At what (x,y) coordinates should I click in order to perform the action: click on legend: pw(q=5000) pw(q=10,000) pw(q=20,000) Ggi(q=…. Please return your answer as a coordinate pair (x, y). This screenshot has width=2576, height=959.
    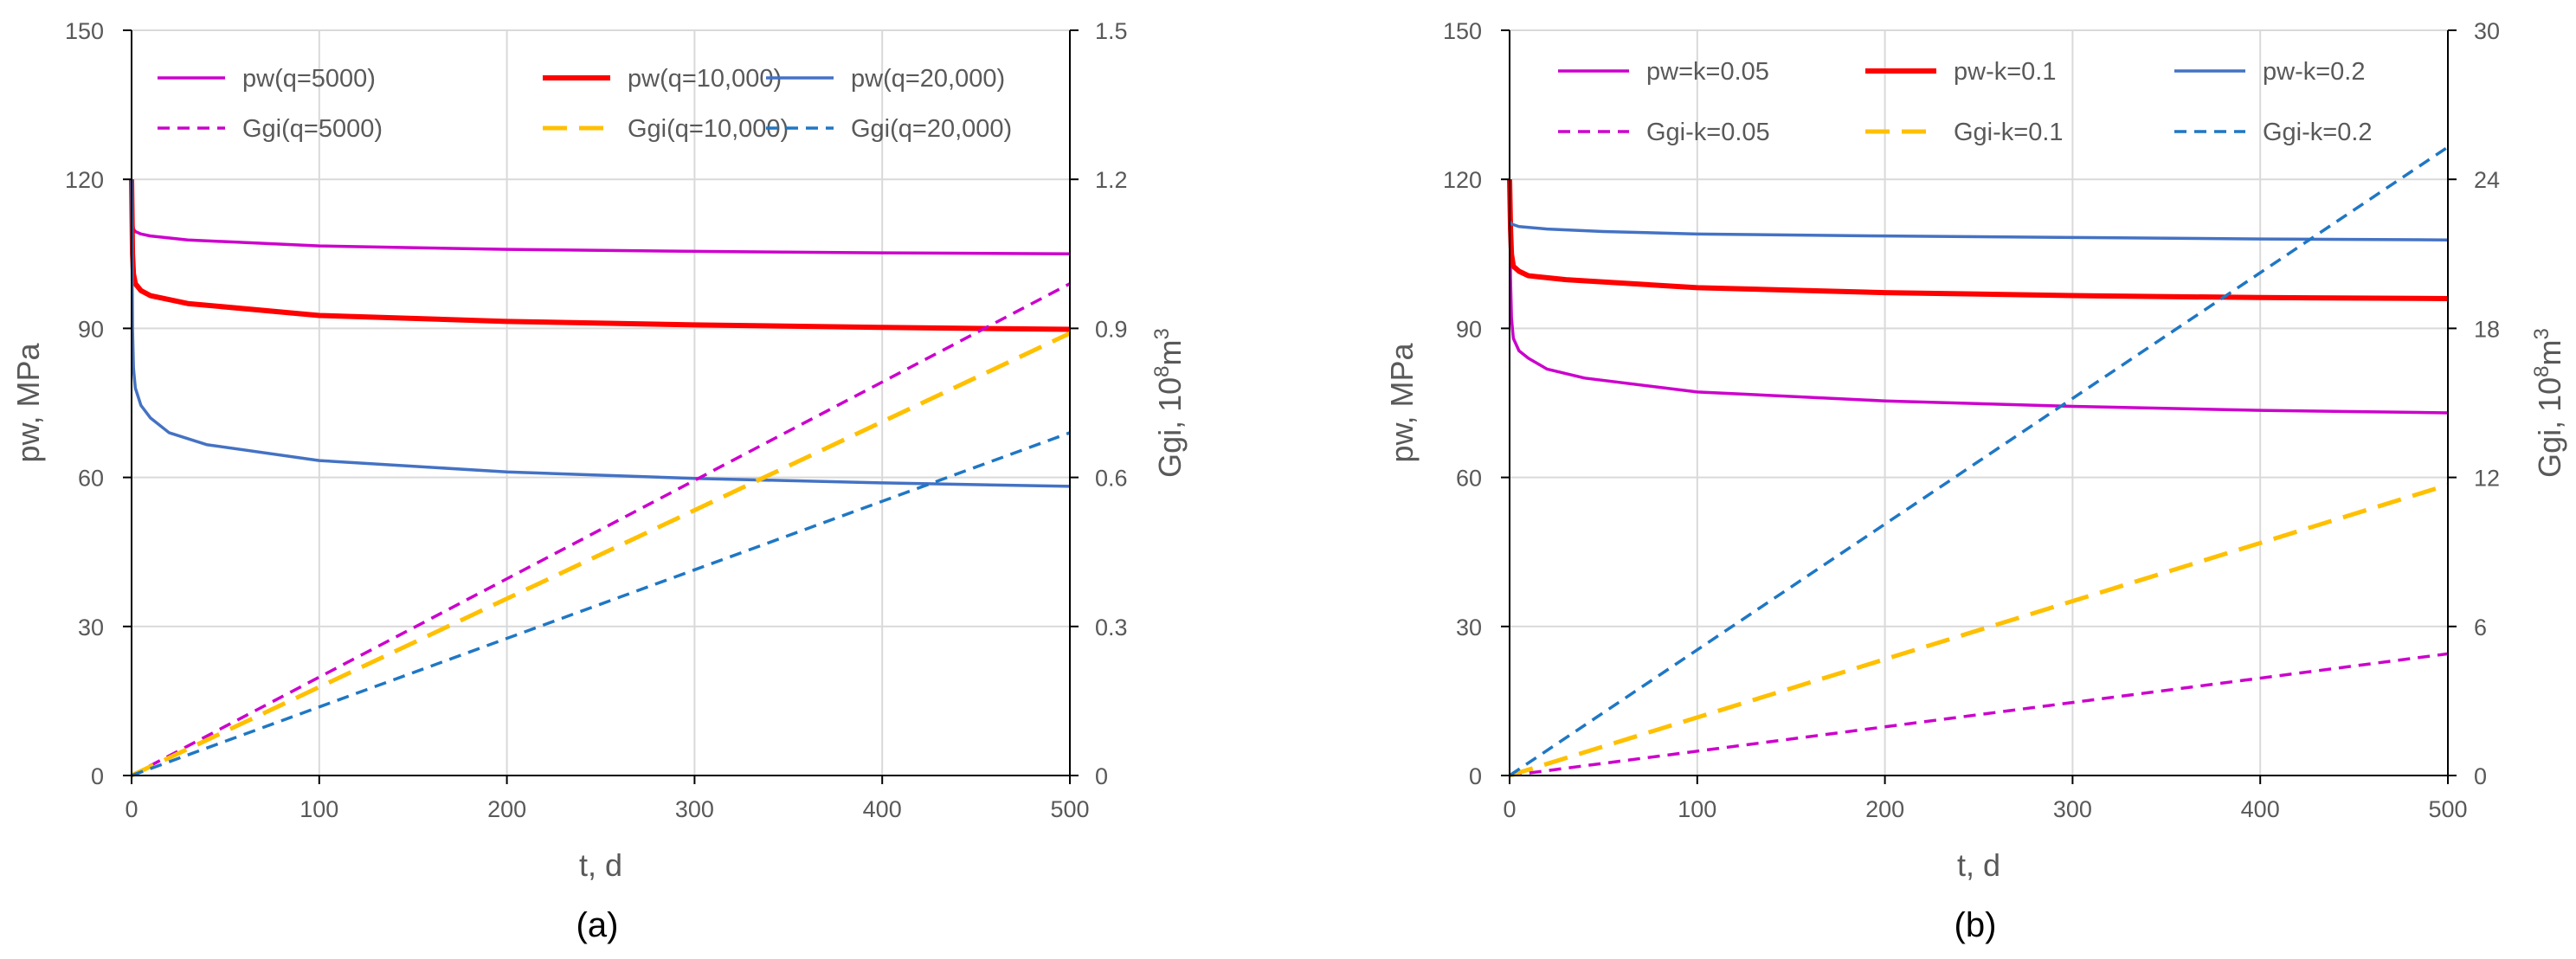
    Looking at the image, I should click on (585, 104).